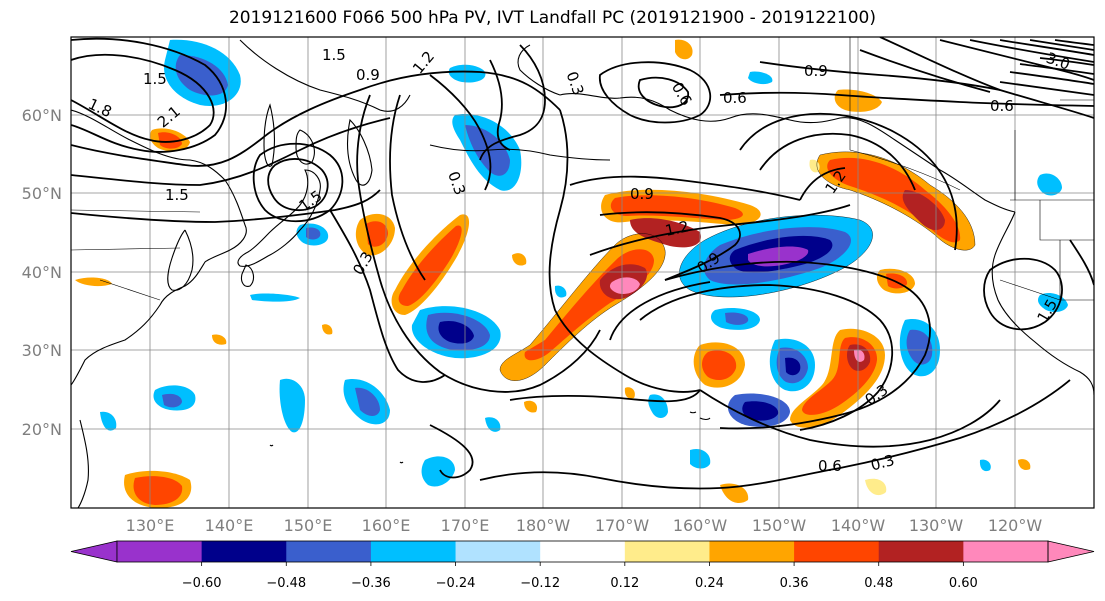 This screenshot has height=601, width=1105. I want to click on colorbar-extend-left, so click(94, 551).